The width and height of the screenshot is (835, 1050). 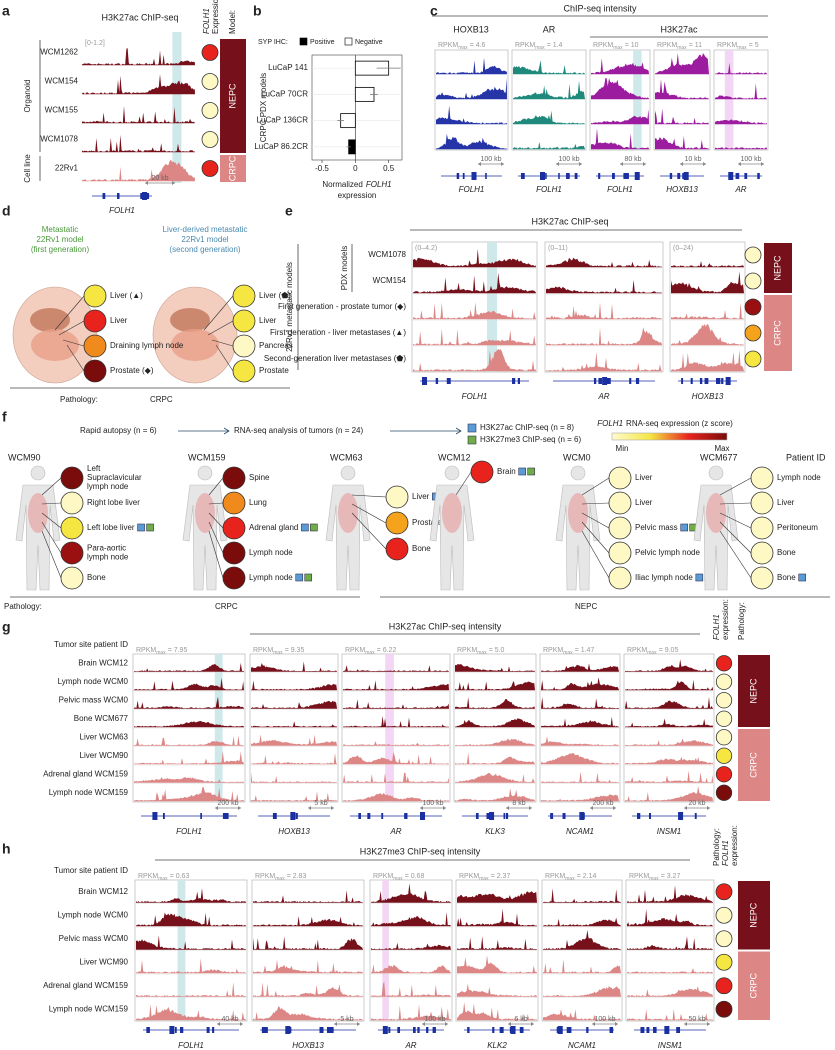 What do you see at coordinates (232, 22) in the screenshot?
I see `column-header: Model:` at bounding box center [232, 22].